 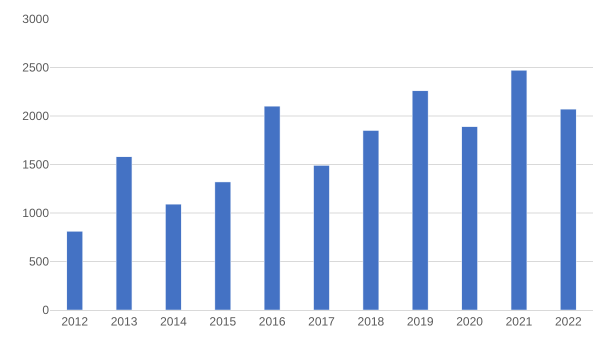 I want to click on x-tick-label: 2015, so click(x=222, y=321).